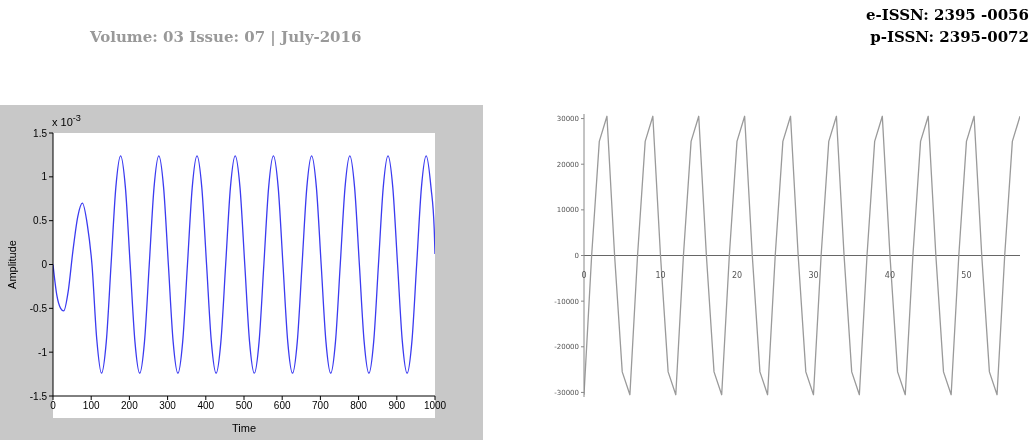 This screenshot has height=440, width=1035. Describe the element at coordinates (66, 120) in the screenshot. I see `text: x 10$^{-3}$` at that location.